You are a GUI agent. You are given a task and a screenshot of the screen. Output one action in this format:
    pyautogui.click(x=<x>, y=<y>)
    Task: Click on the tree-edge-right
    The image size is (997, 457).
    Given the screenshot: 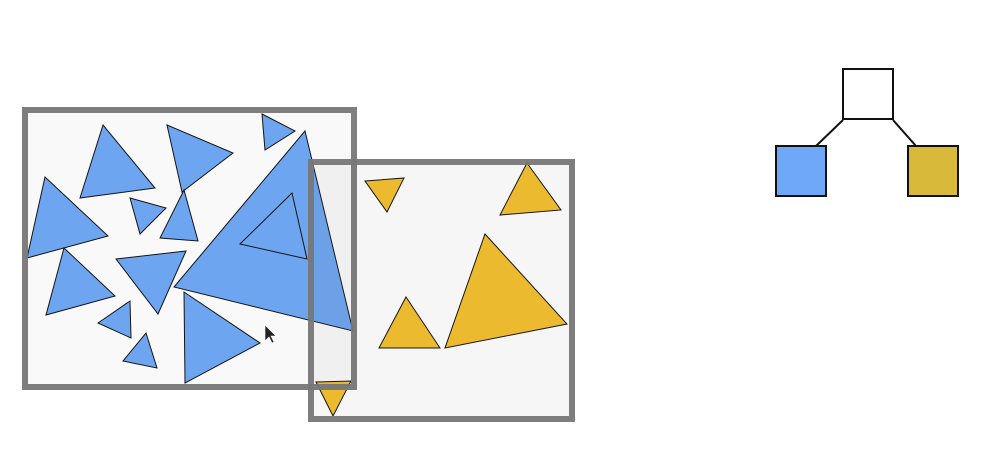 What is the action you would take?
    pyautogui.click(x=904, y=133)
    